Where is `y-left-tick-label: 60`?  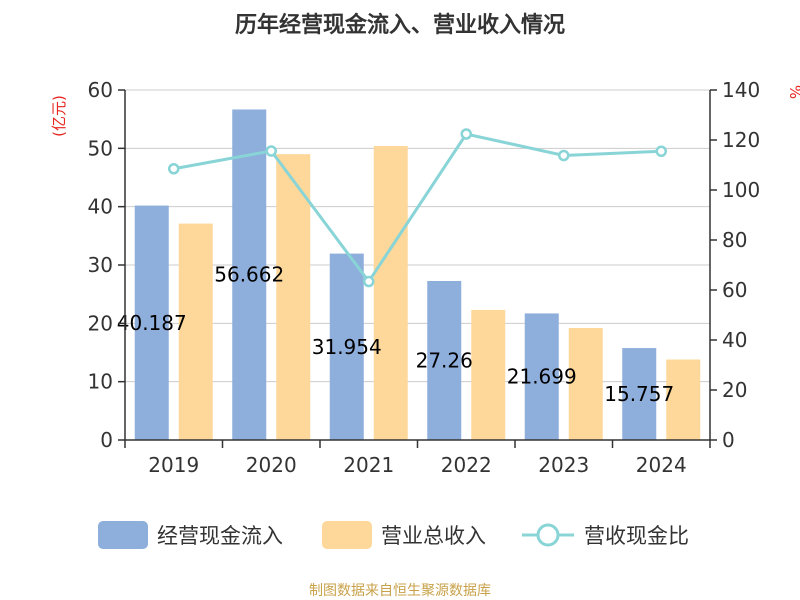
y-left-tick-label: 60 is located at coordinates (100, 90).